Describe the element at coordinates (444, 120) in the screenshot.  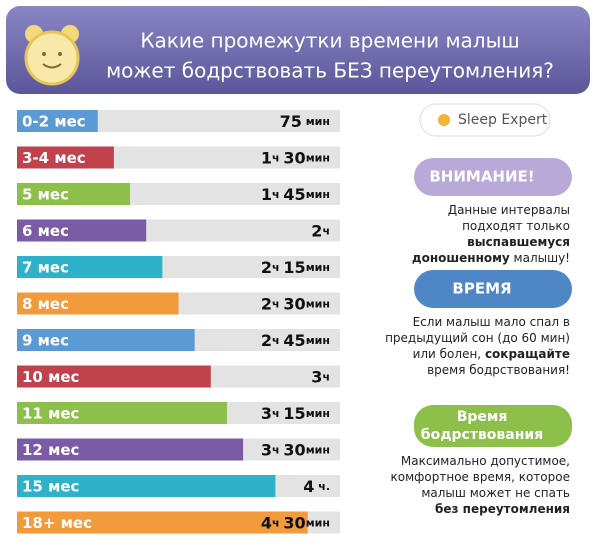
I see `logo-moon` at that location.